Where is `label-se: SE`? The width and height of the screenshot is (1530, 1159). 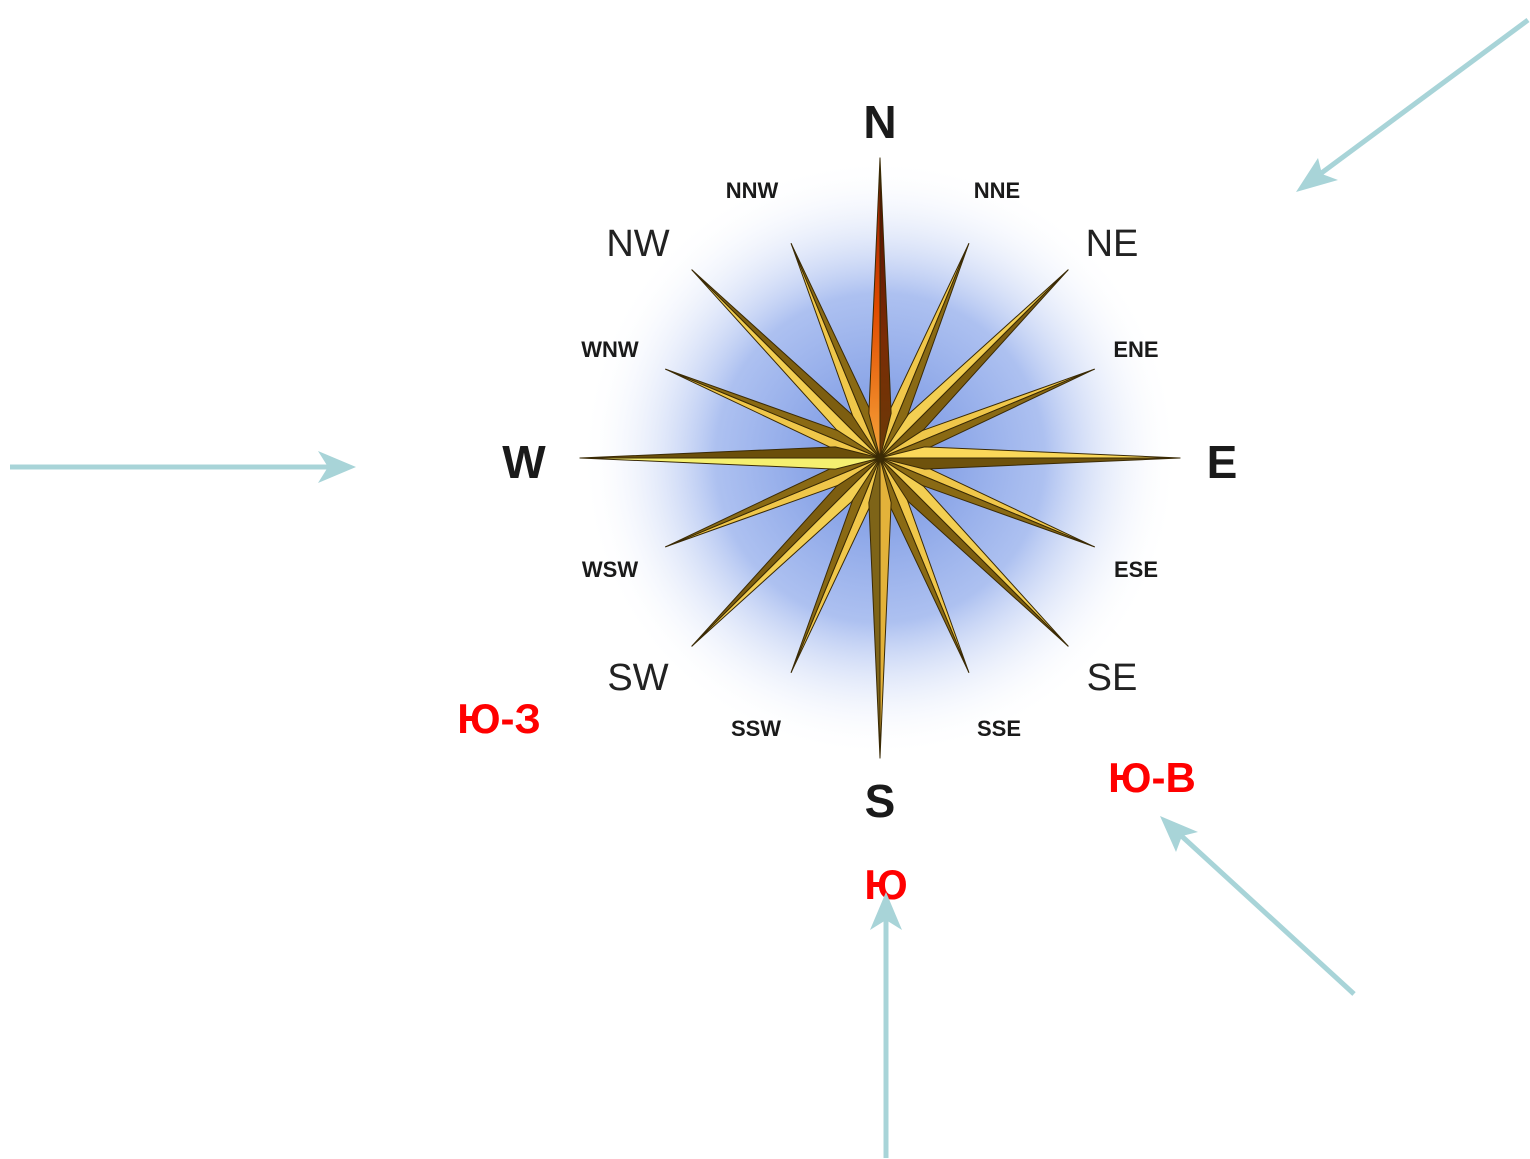 label-se: SE is located at coordinates (1112, 678).